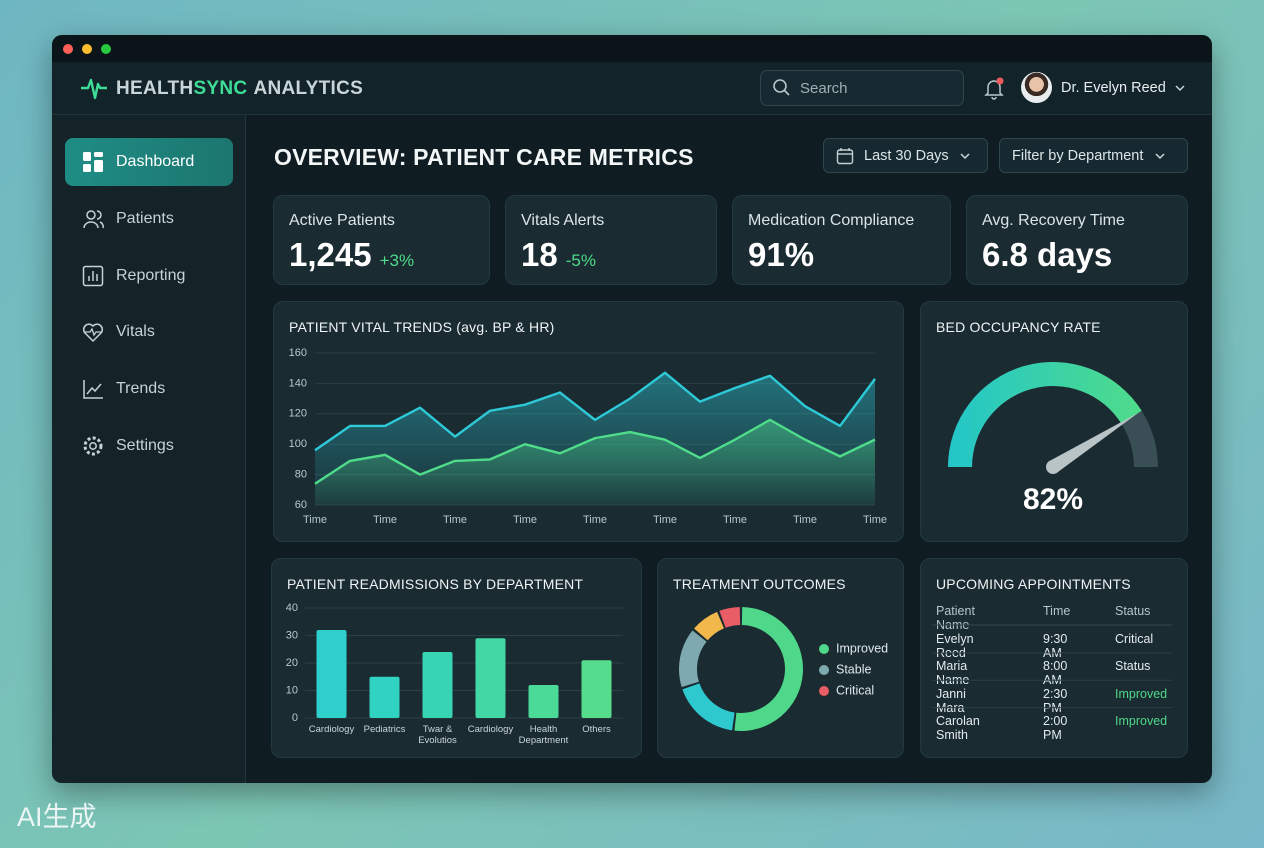 This screenshot has height=848, width=1264. Describe the element at coordinates (141, 388) in the screenshot. I see `nav-label: Trends` at that location.